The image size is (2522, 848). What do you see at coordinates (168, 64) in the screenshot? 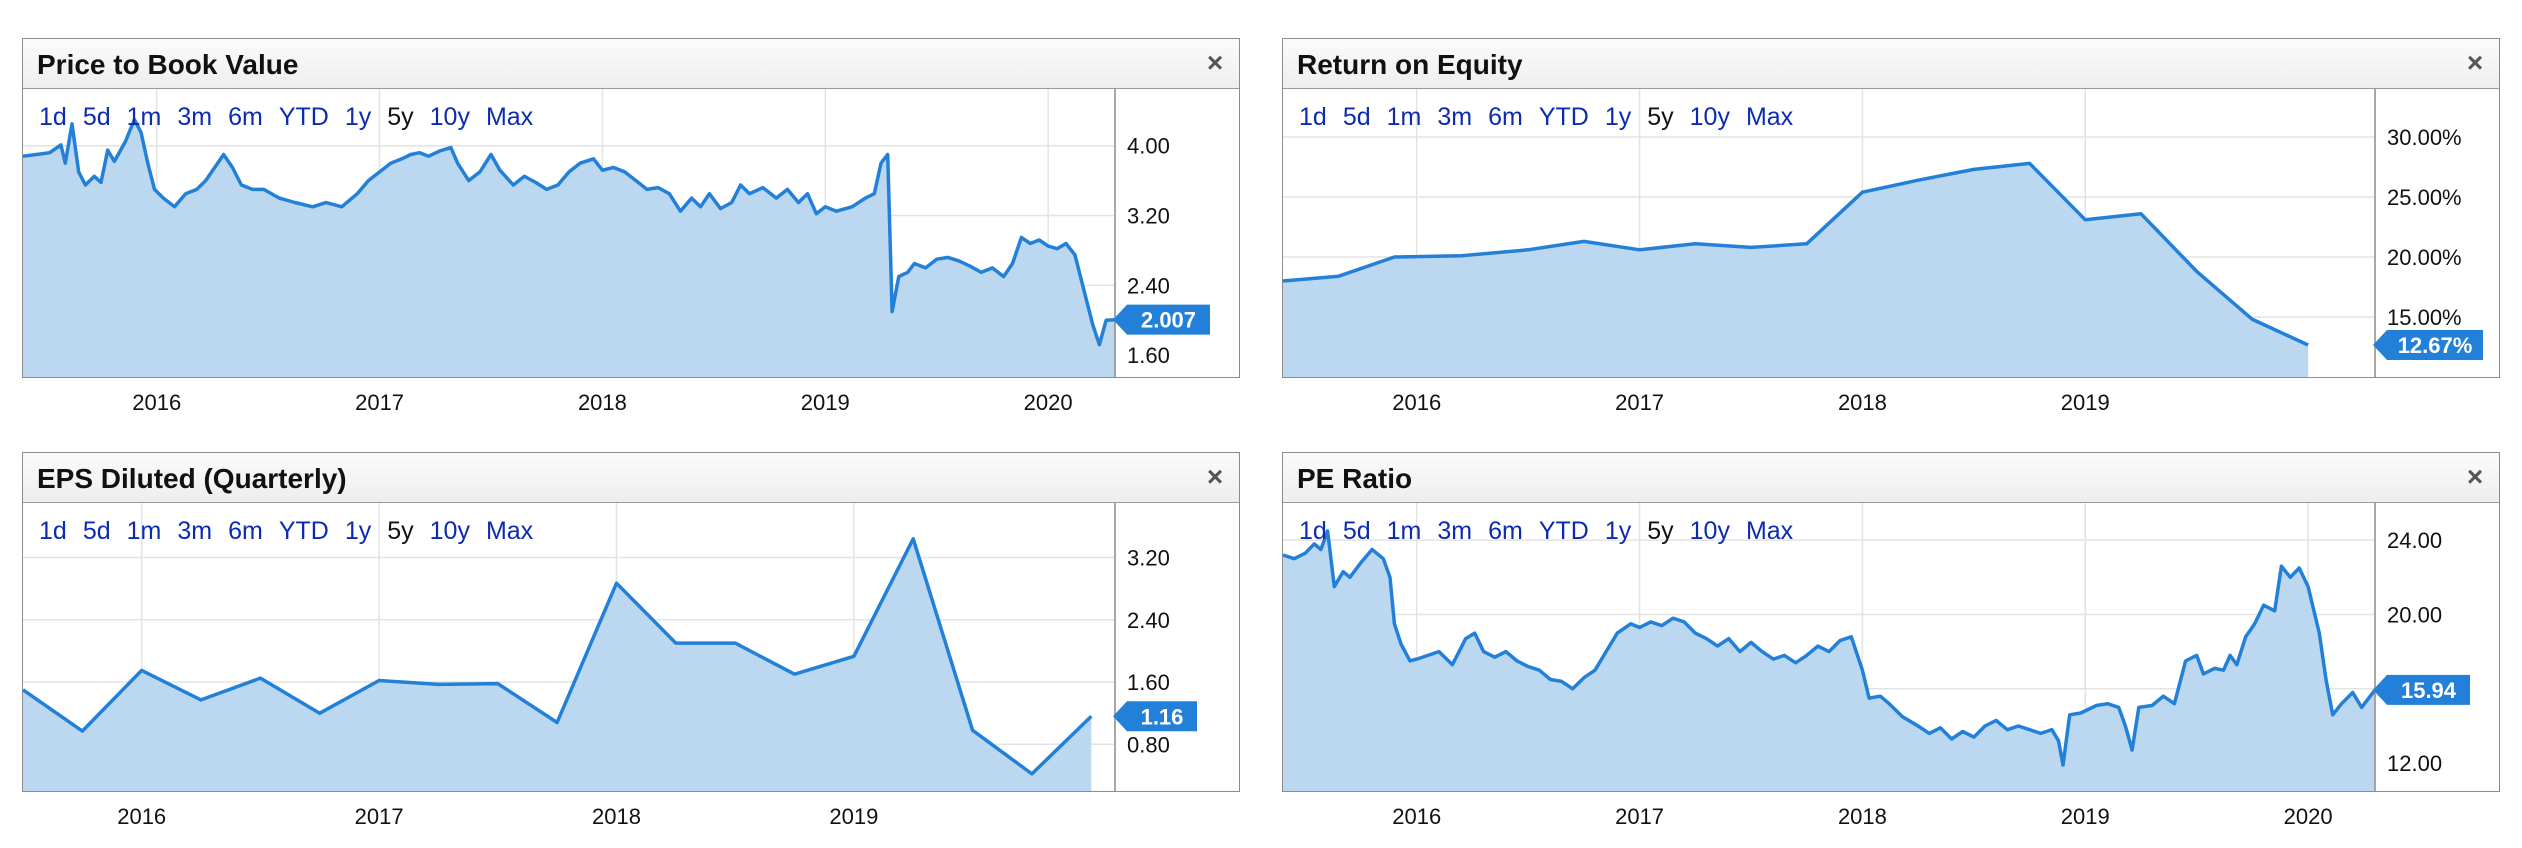
I see `panel-title: Price to Book Value` at bounding box center [168, 64].